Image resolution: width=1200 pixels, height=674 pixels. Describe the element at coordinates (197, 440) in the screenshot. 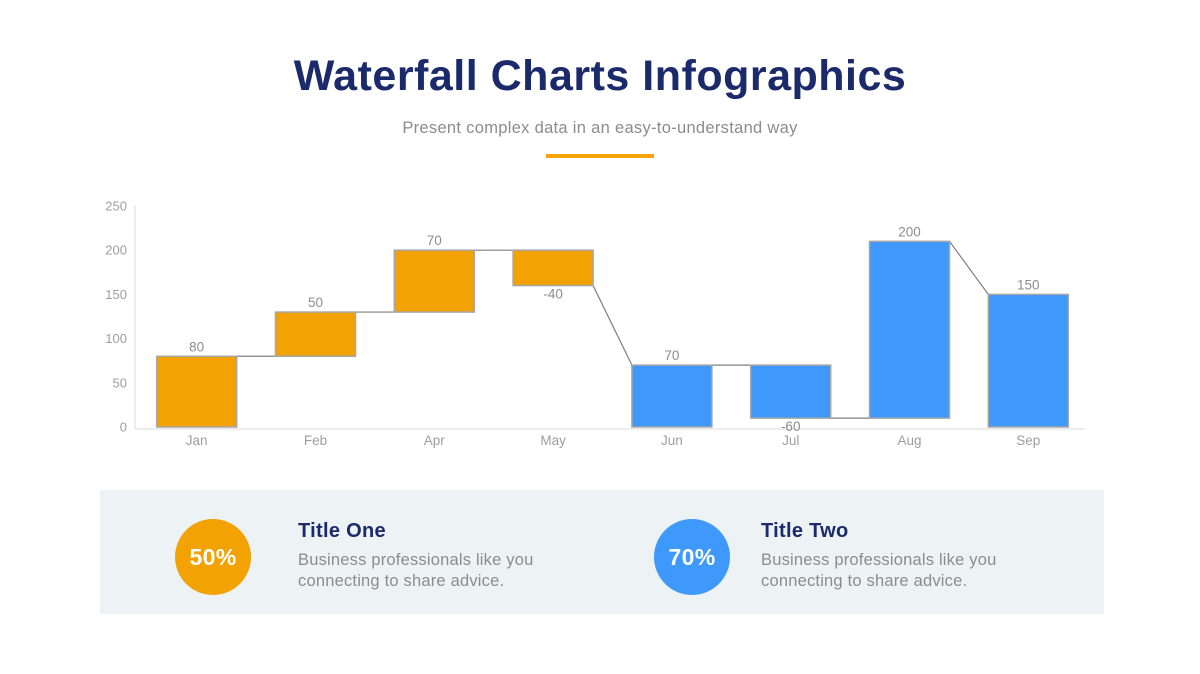

I see `x-axis-label: Jan` at that location.